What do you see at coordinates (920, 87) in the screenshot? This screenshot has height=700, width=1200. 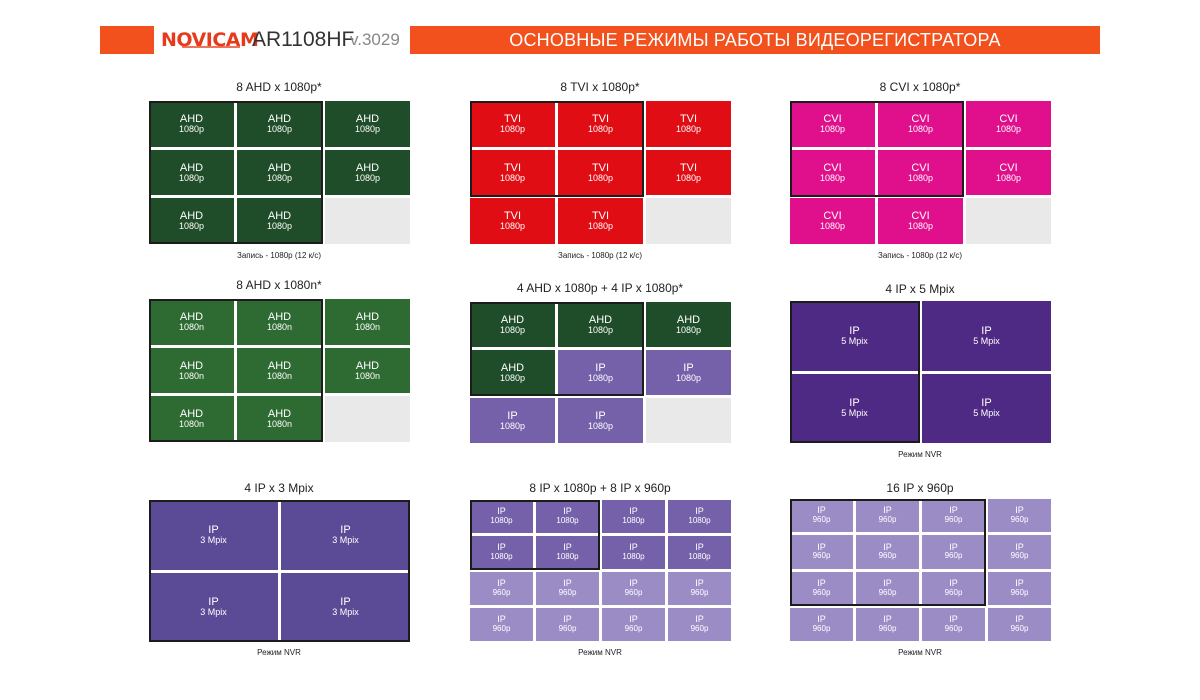 I see `mode-title: 8 CVI x 1080p*` at bounding box center [920, 87].